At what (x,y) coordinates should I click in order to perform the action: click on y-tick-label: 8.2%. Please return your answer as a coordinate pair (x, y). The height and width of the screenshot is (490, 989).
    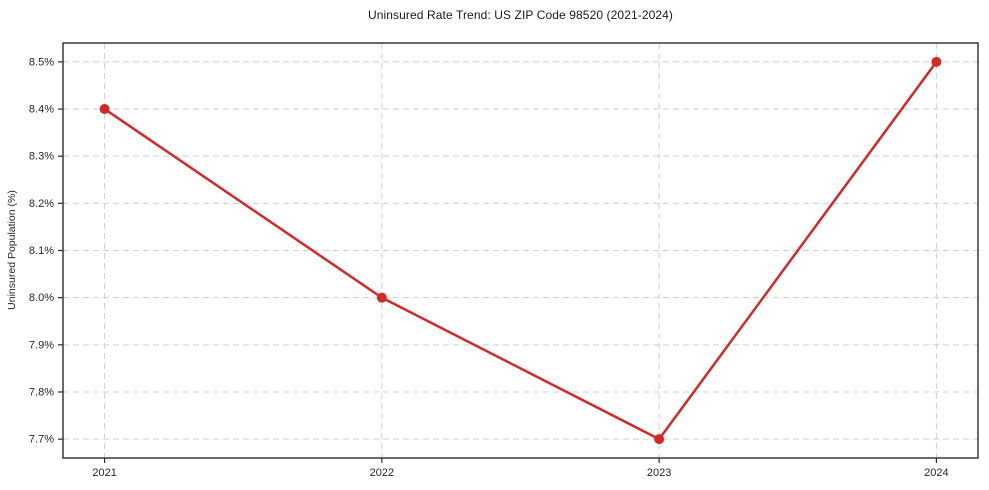
    Looking at the image, I should click on (41, 204).